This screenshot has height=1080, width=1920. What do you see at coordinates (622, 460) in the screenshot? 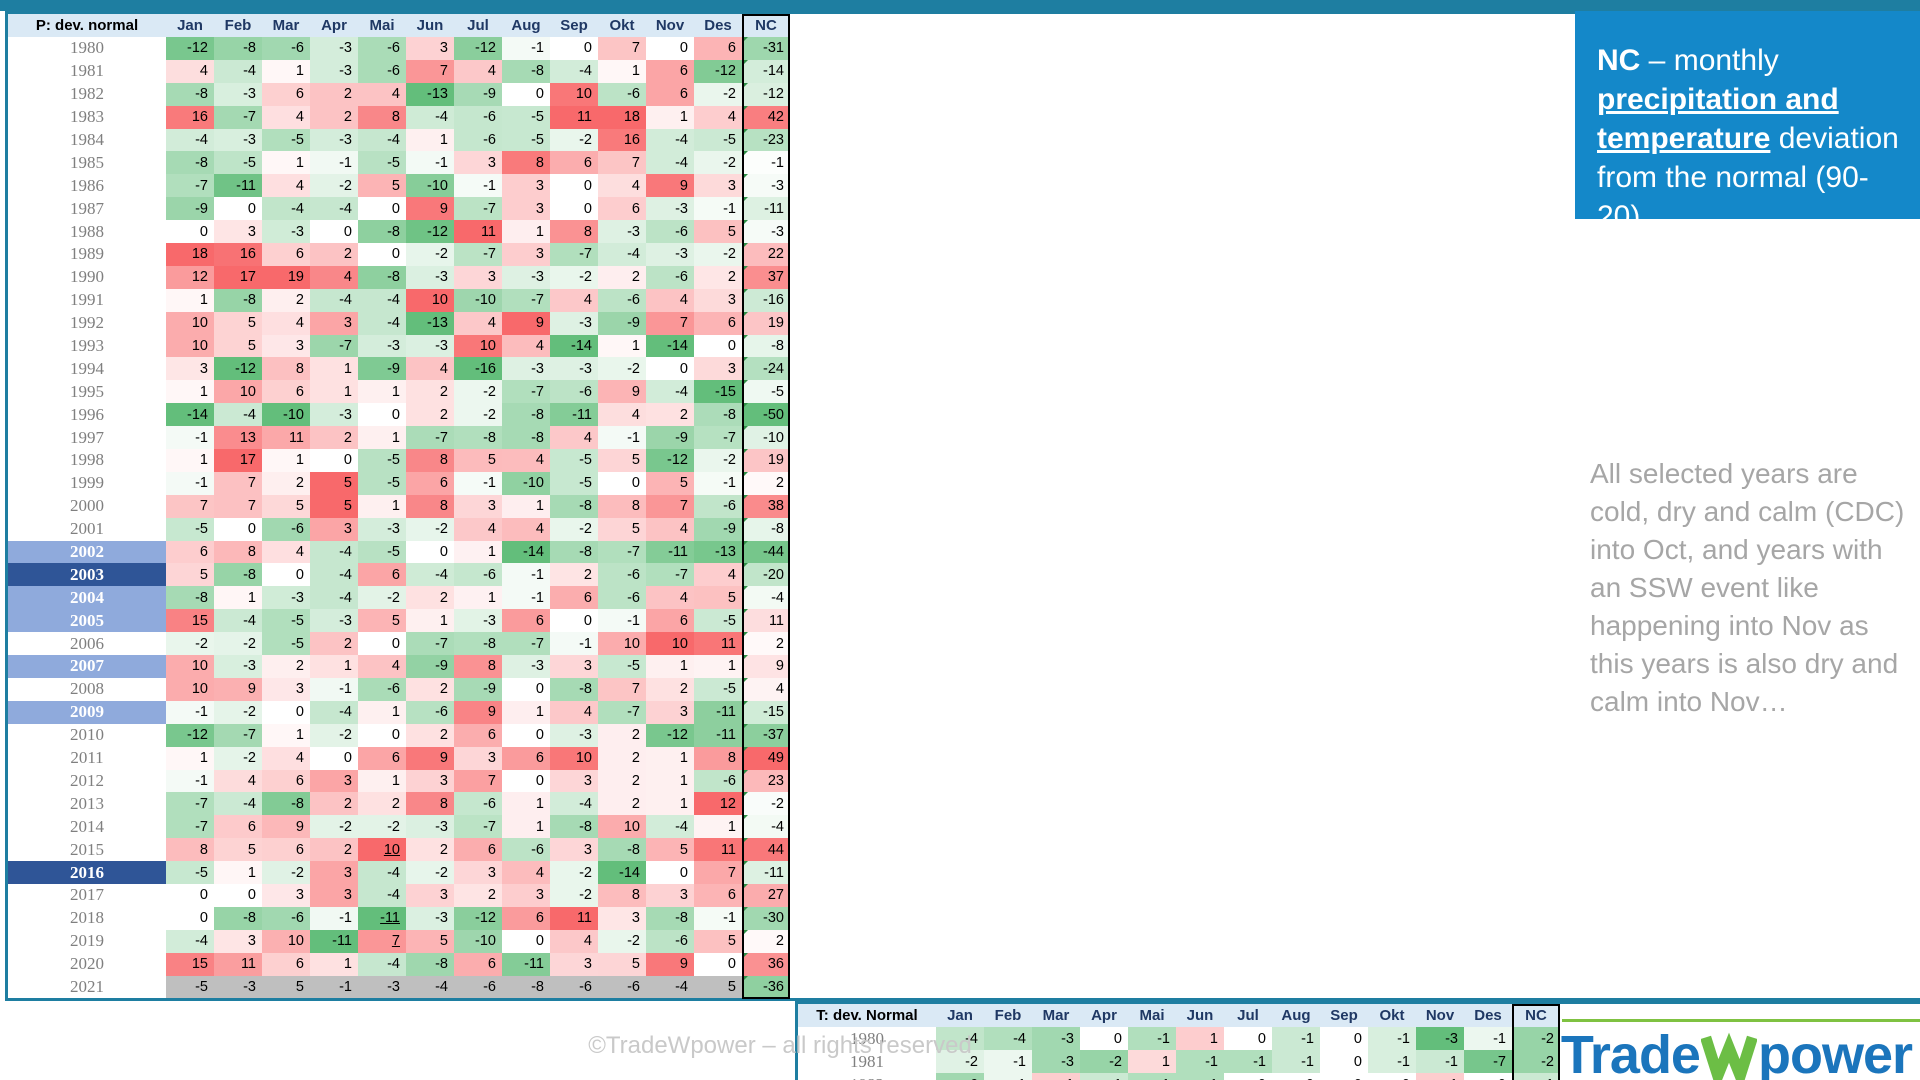
I see `precip-cell-1998-okt: 5` at bounding box center [622, 460].